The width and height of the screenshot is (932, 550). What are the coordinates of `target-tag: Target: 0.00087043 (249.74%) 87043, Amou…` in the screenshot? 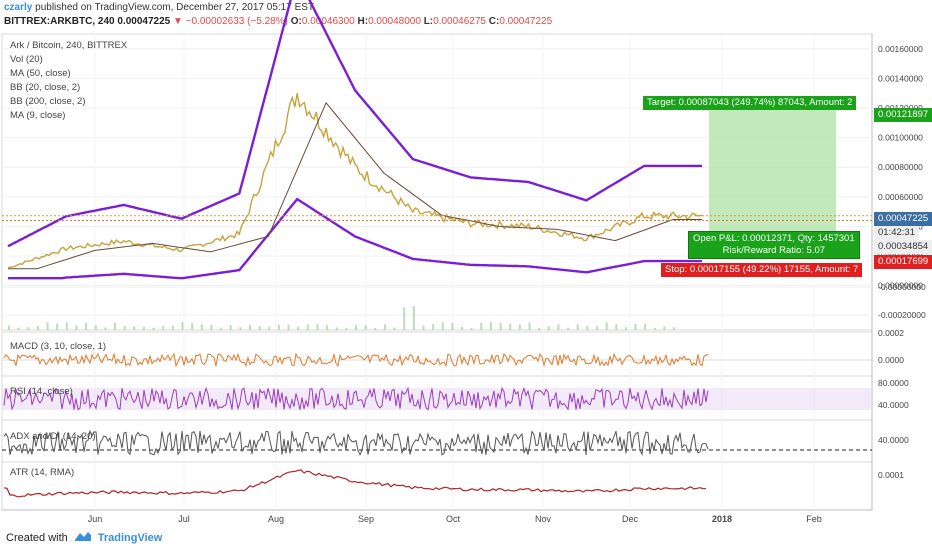 It's located at (750, 103).